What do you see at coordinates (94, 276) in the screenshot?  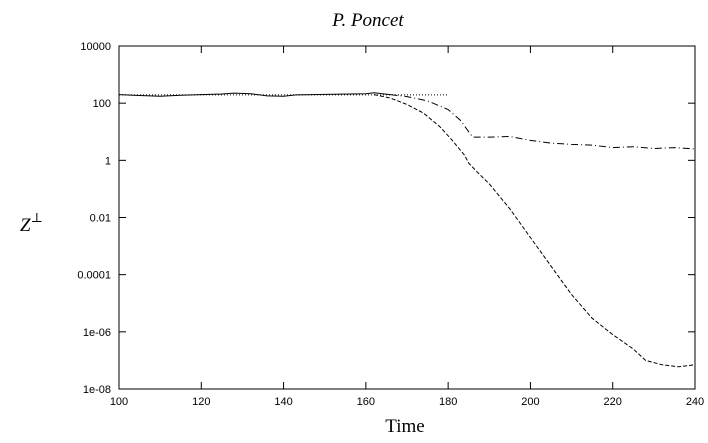 I see `y-tick-label: 0.0001` at bounding box center [94, 276].